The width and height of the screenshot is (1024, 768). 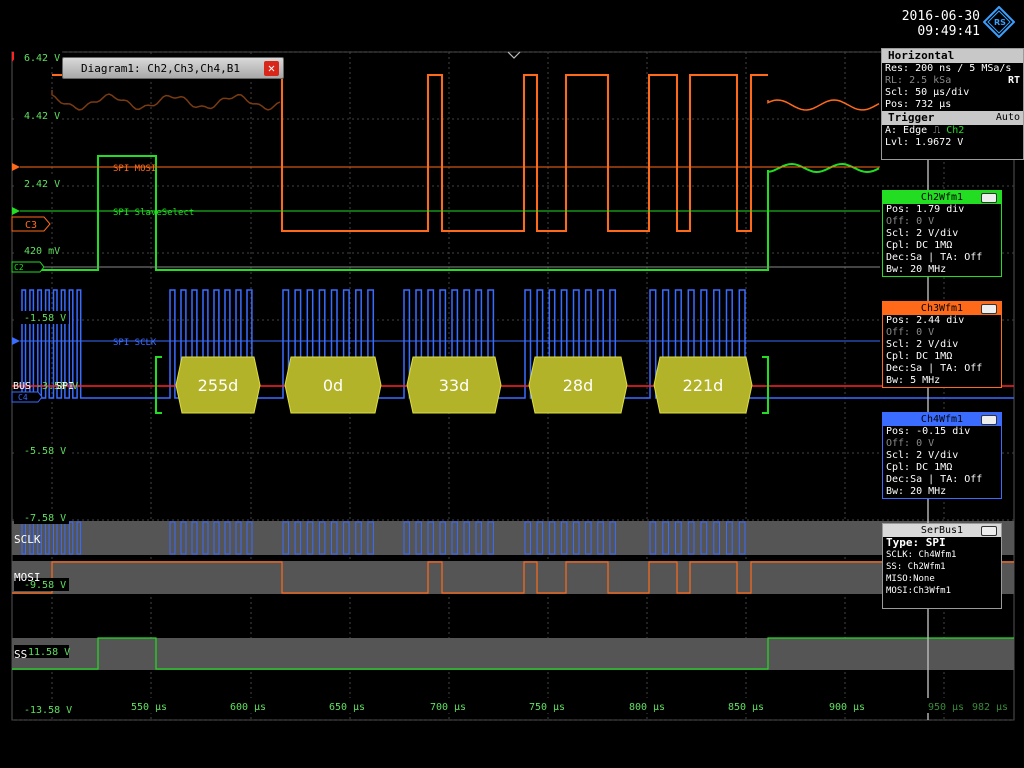 What do you see at coordinates (991, 705) in the screenshot?
I see `x-axis-label: 982 µs` at bounding box center [991, 705].